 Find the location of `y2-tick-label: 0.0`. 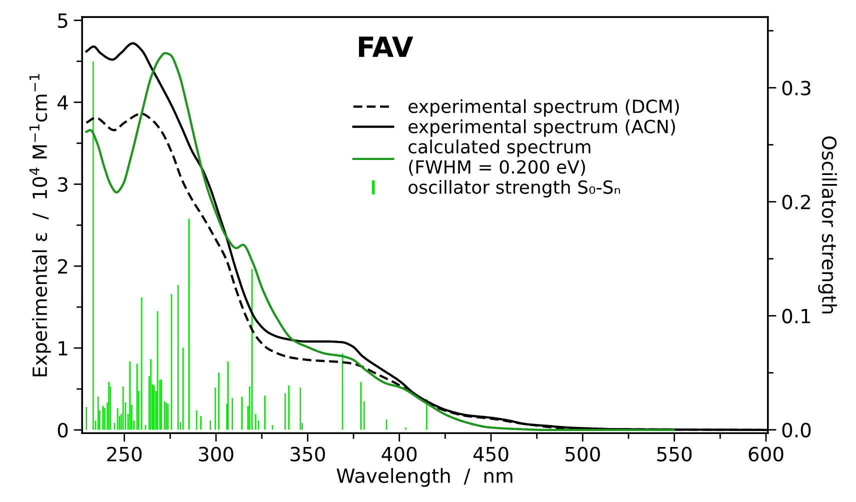

y2-tick-label: 0.0 is located at coordinates (796, 430).